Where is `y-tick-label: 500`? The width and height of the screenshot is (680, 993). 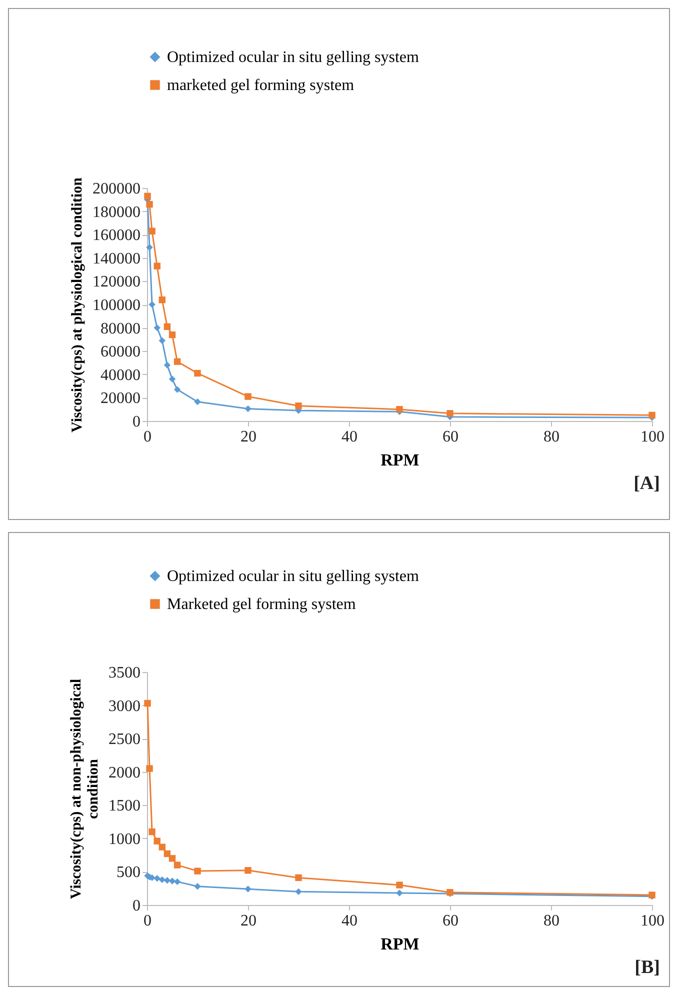 y-tick-label: 500 is located at coordinates (128, 873).